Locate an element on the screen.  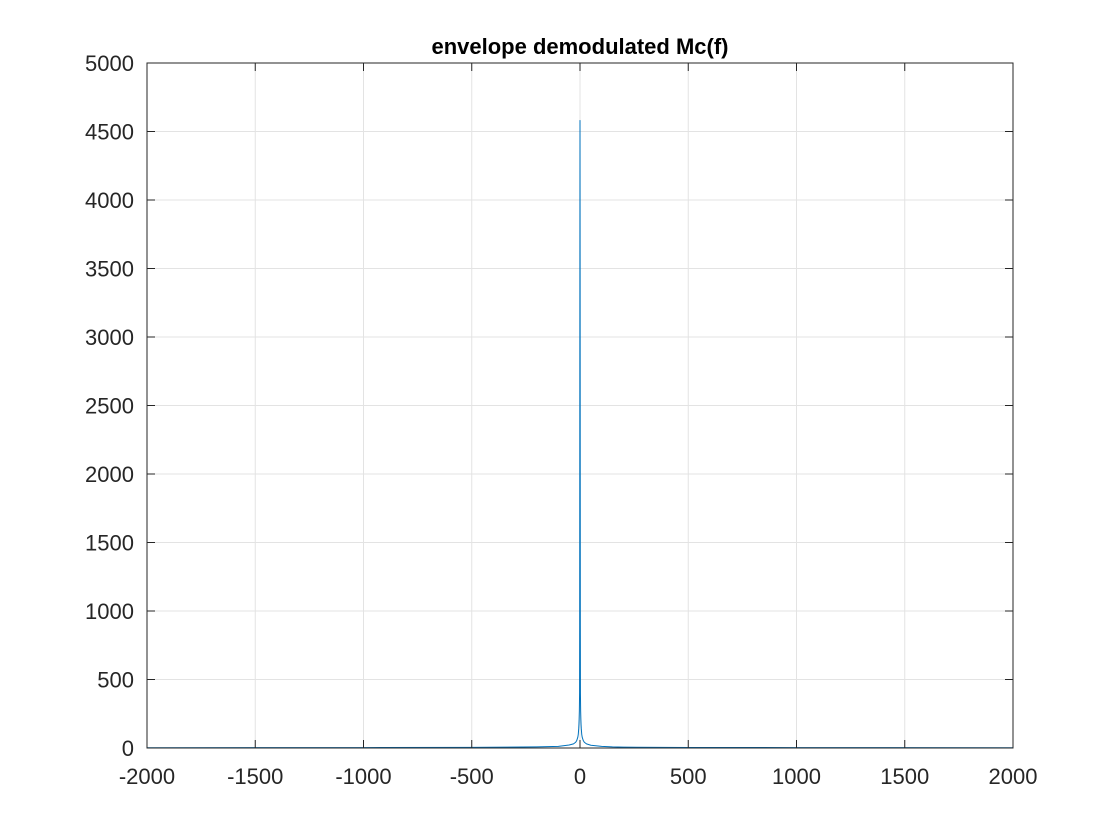
x-tick-label: 2000 is located at coordinates (1013, 776).